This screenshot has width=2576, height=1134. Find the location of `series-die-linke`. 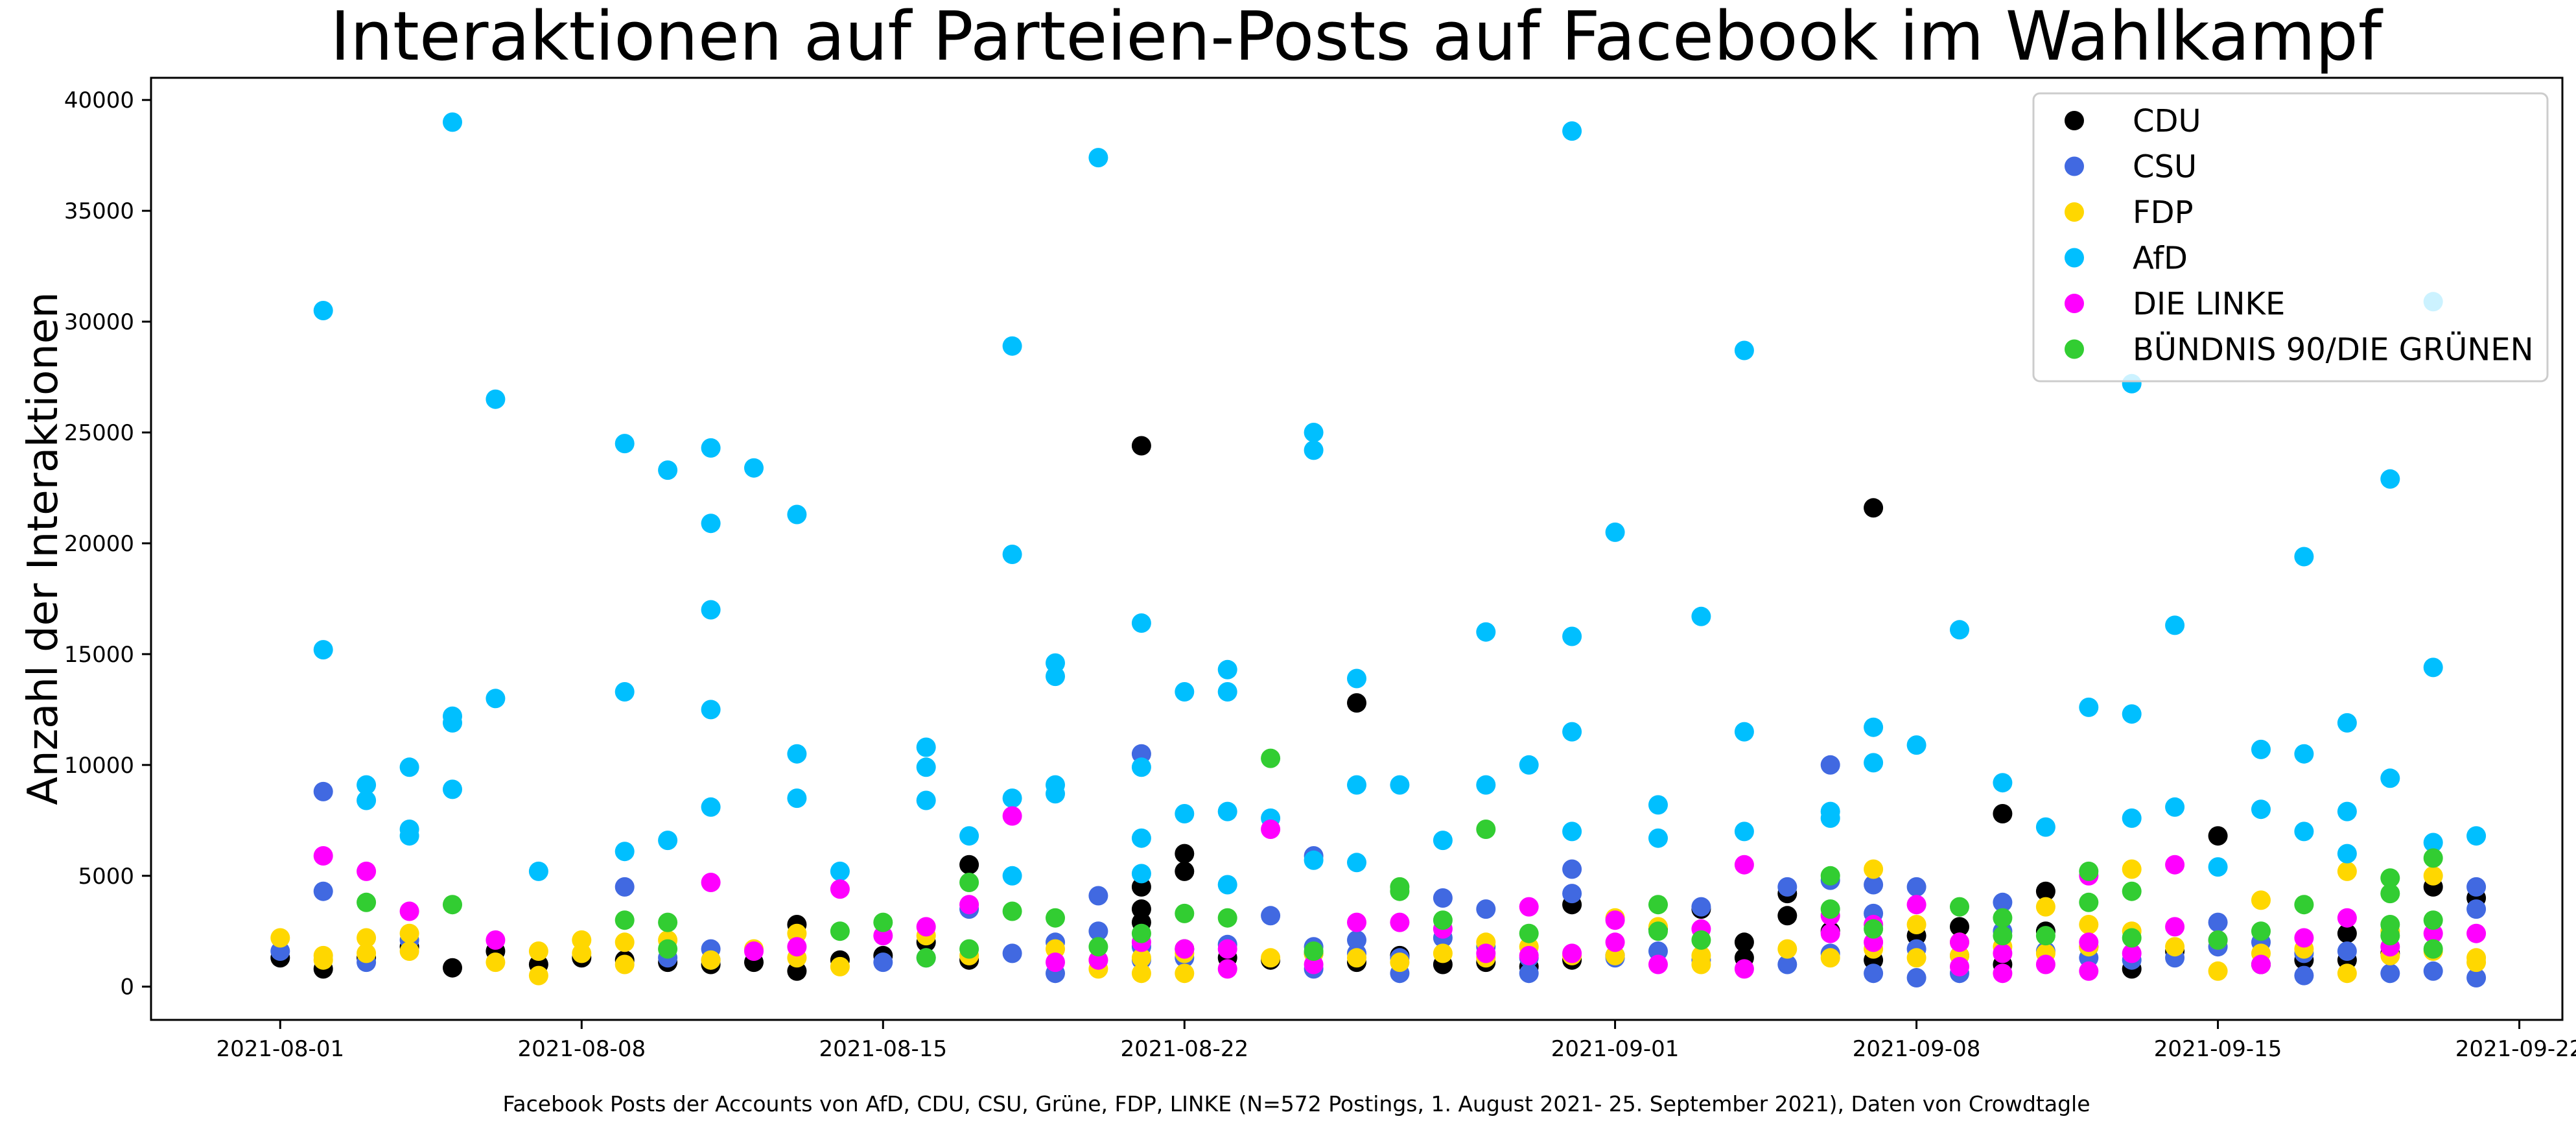

series-die-linke is located at coordinates (1400, 895).